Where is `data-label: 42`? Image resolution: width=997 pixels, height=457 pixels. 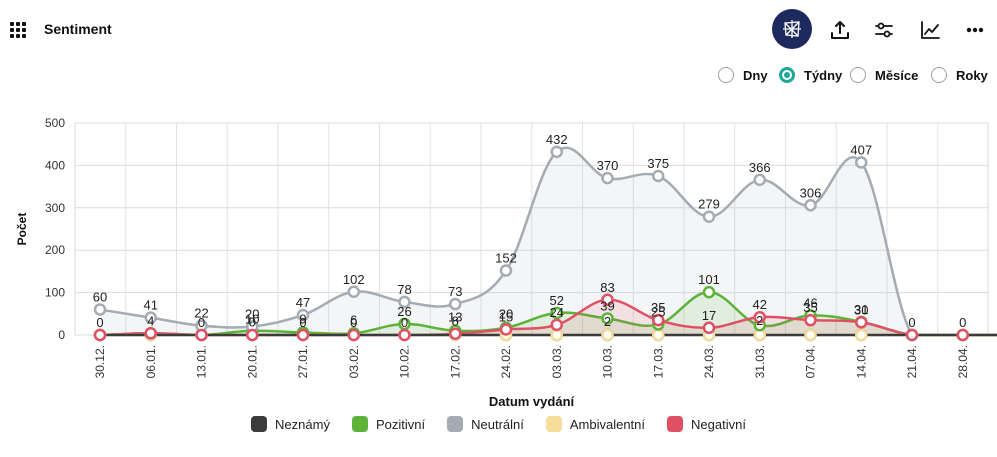
data-label: 42 is located at coordinates (760, 304).